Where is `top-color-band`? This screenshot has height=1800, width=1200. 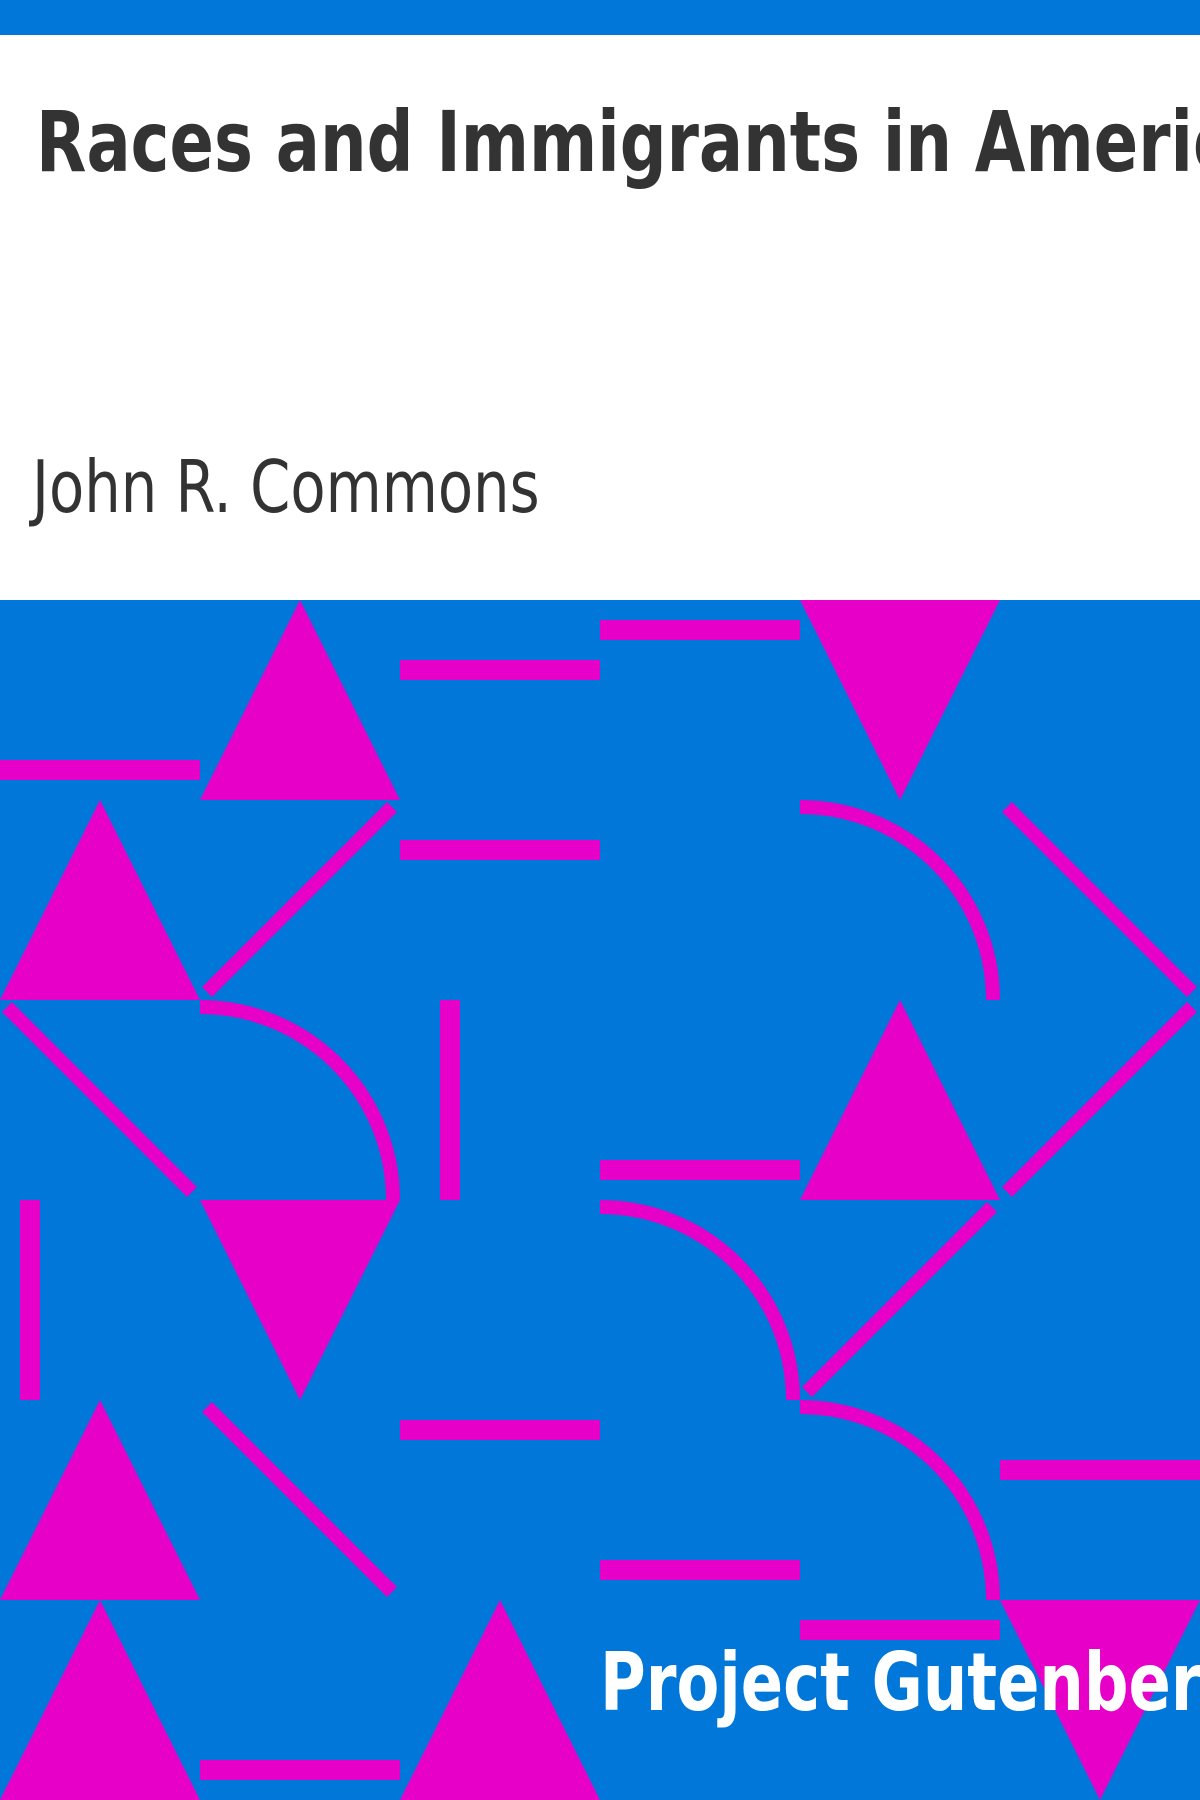 top-color-band is located at coordinates (600, 17).